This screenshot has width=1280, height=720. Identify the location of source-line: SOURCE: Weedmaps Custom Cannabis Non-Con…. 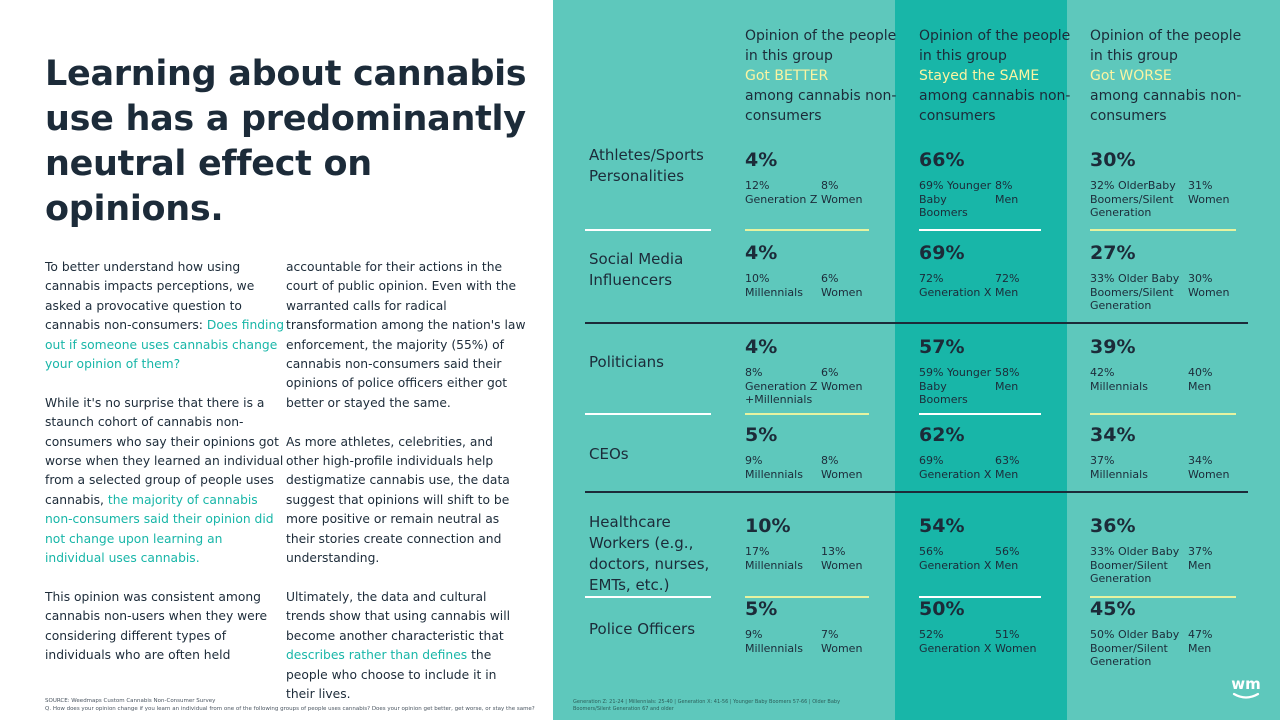
(130, 701).